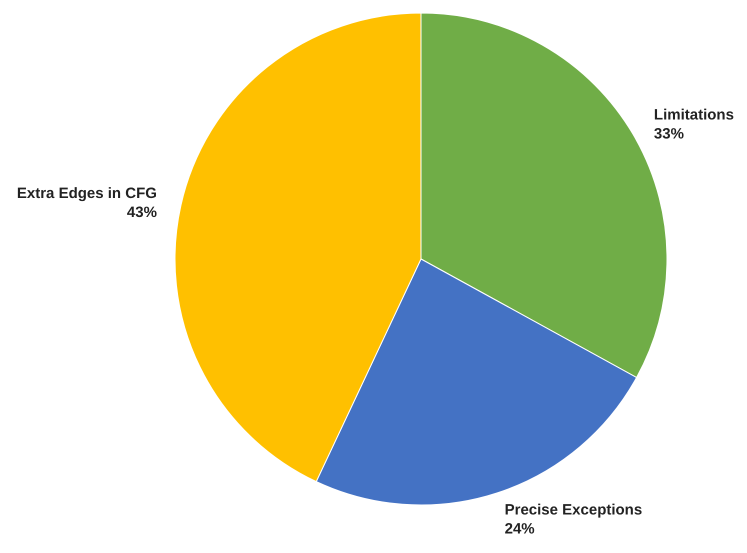 This screenshot has height=553, width=747. Describe the element at coordinates (573, 509) in the screenshot. I see `slice-label: Precise Exceptions` at that location.